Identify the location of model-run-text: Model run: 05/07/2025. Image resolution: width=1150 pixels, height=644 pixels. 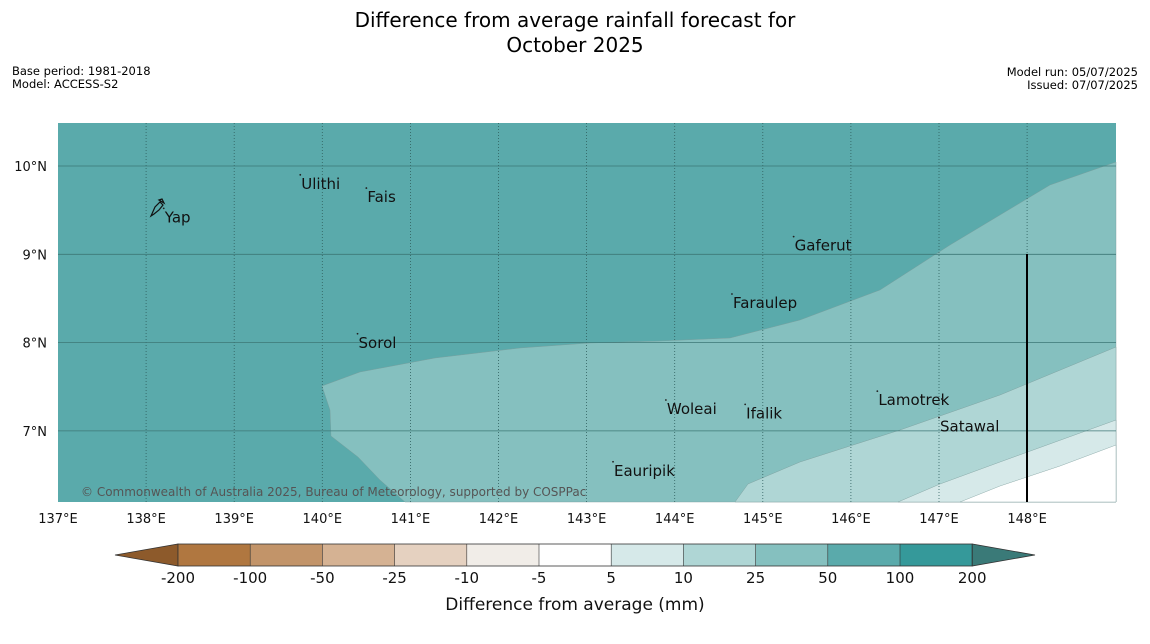
(1072, 72).